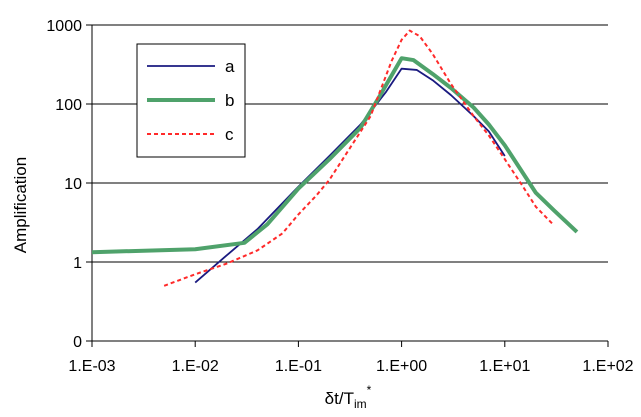  Describe the element at coordinates (77, 342) in the screenshot. I see `y-tick-label-0: 0` at that location.